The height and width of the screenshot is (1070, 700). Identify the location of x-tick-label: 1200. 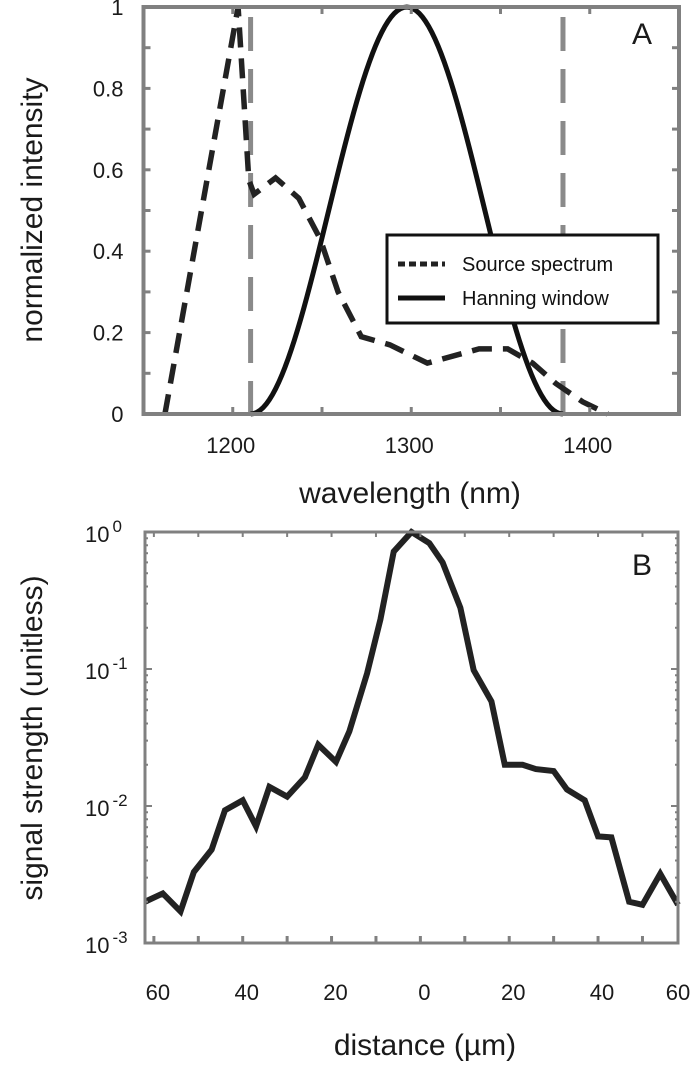
(230, 445).